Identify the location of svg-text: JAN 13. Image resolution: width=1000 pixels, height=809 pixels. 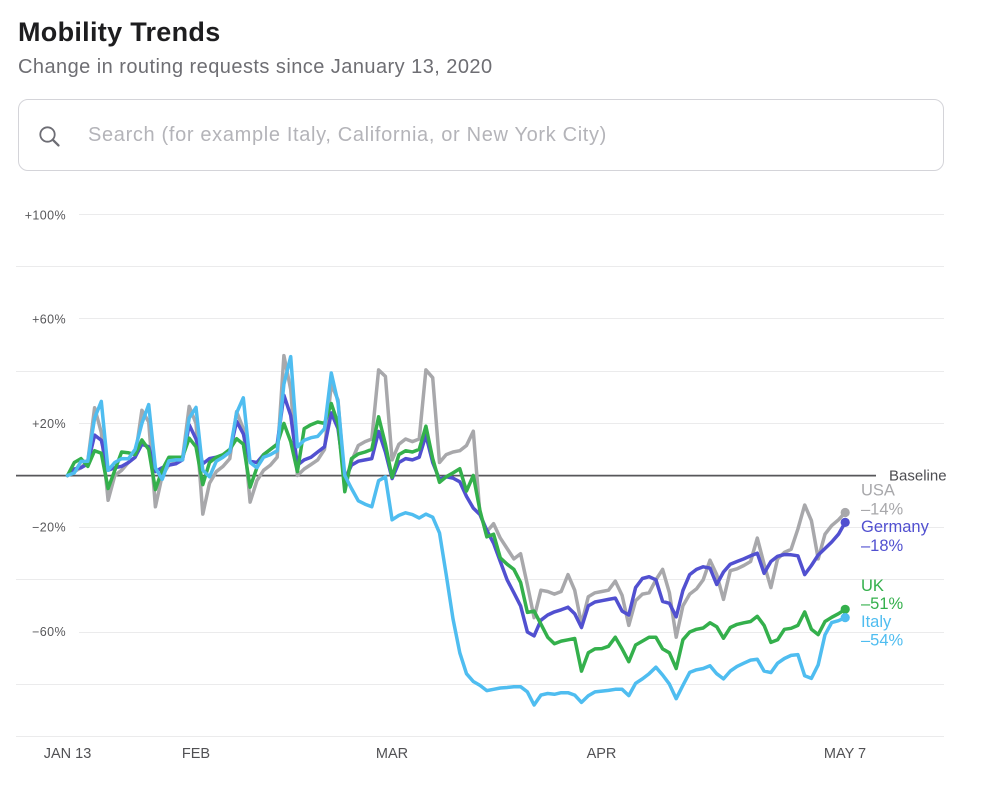
(68, 754).